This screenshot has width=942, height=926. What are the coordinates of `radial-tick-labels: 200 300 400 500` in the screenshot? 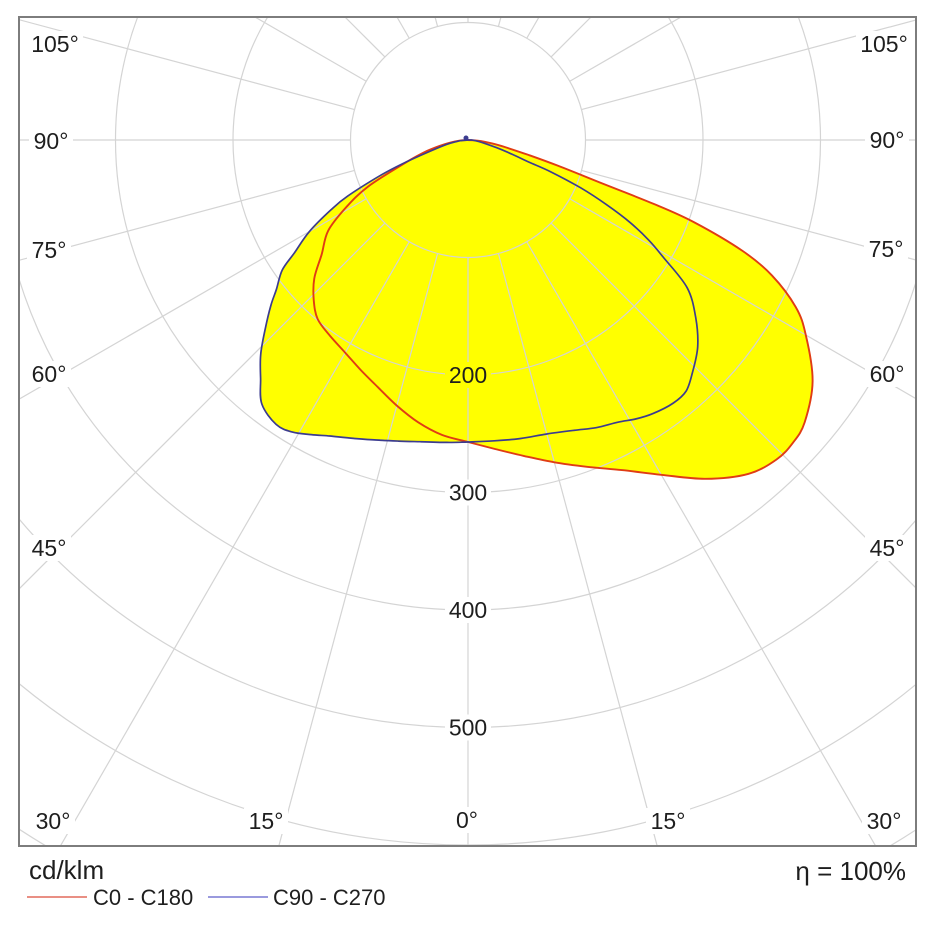 It's located at (468, 551).